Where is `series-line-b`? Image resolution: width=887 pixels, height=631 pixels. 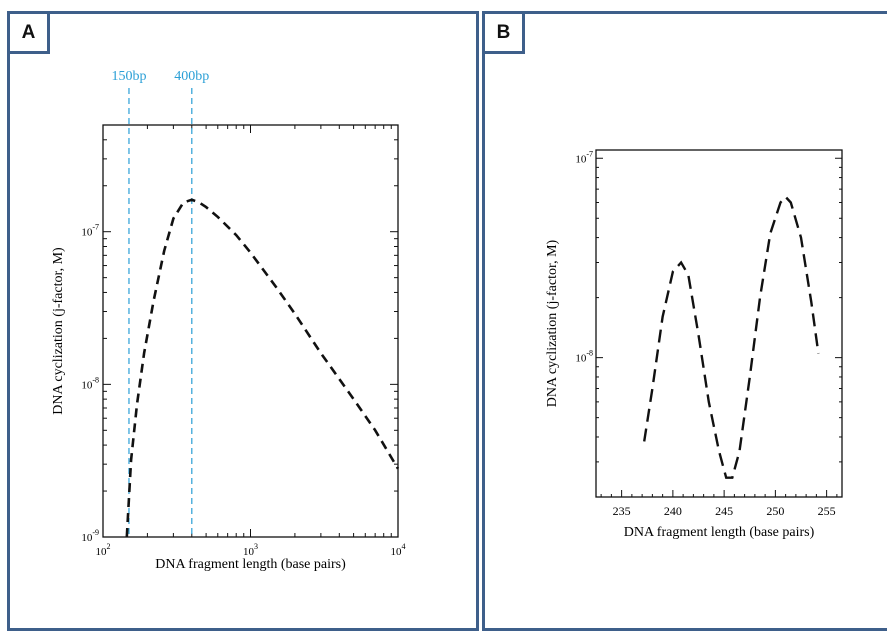
series-line-b is located at coordinates (731, 337).